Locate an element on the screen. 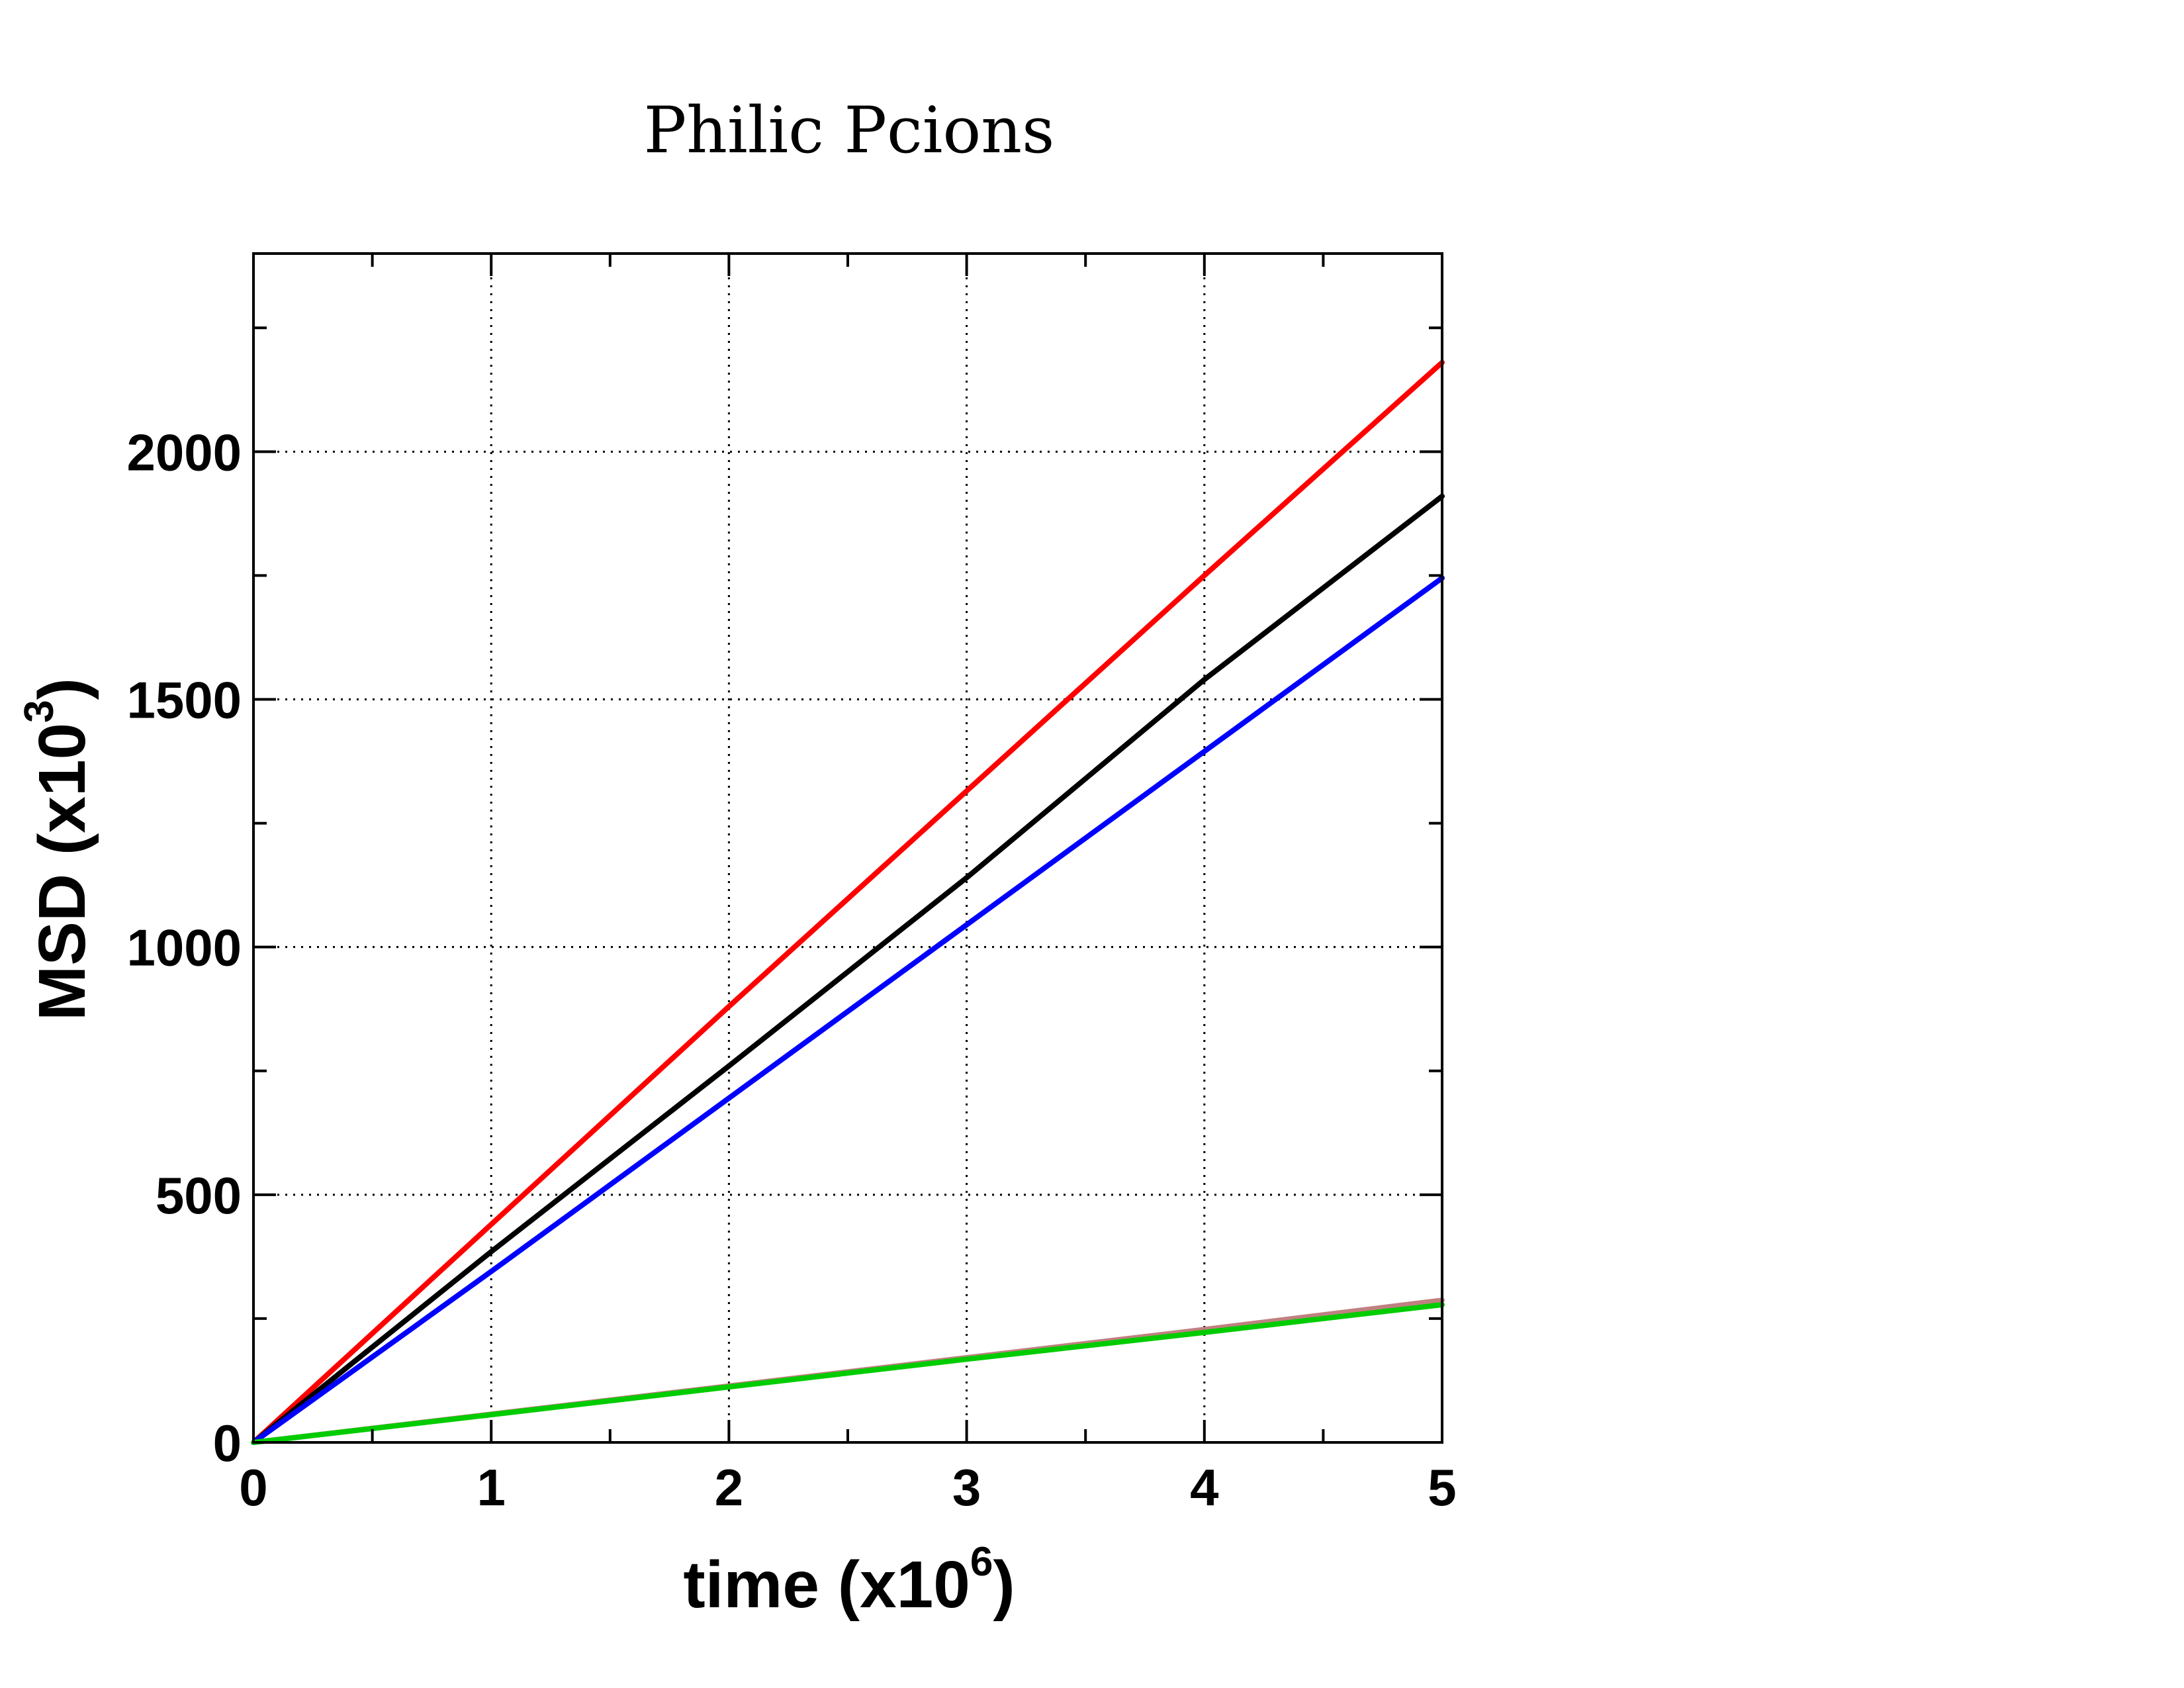  y-axis-label: MSD (x103) is located at coordinates (58, 849).